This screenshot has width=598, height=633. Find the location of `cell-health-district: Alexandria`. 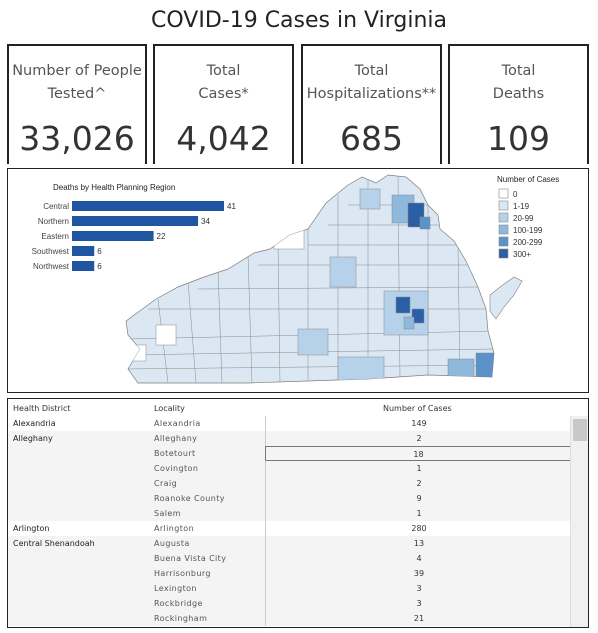

cell-health-district: Alexandria is located at coordinates (34, 423).